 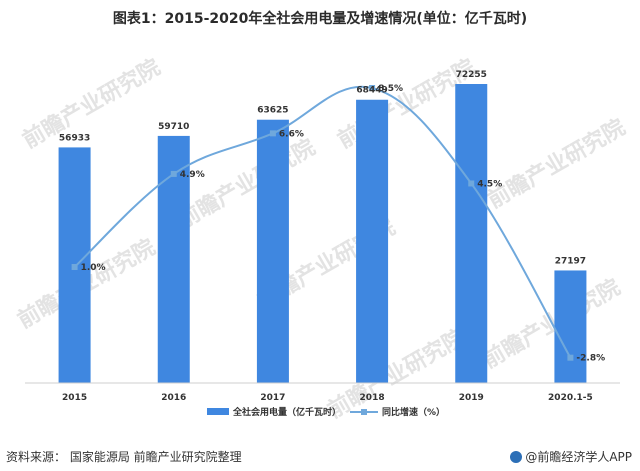 I want to click on source-note: 资料来源： 国家能源局 前瞻产业研究院整理, so click(x=124, y=457).